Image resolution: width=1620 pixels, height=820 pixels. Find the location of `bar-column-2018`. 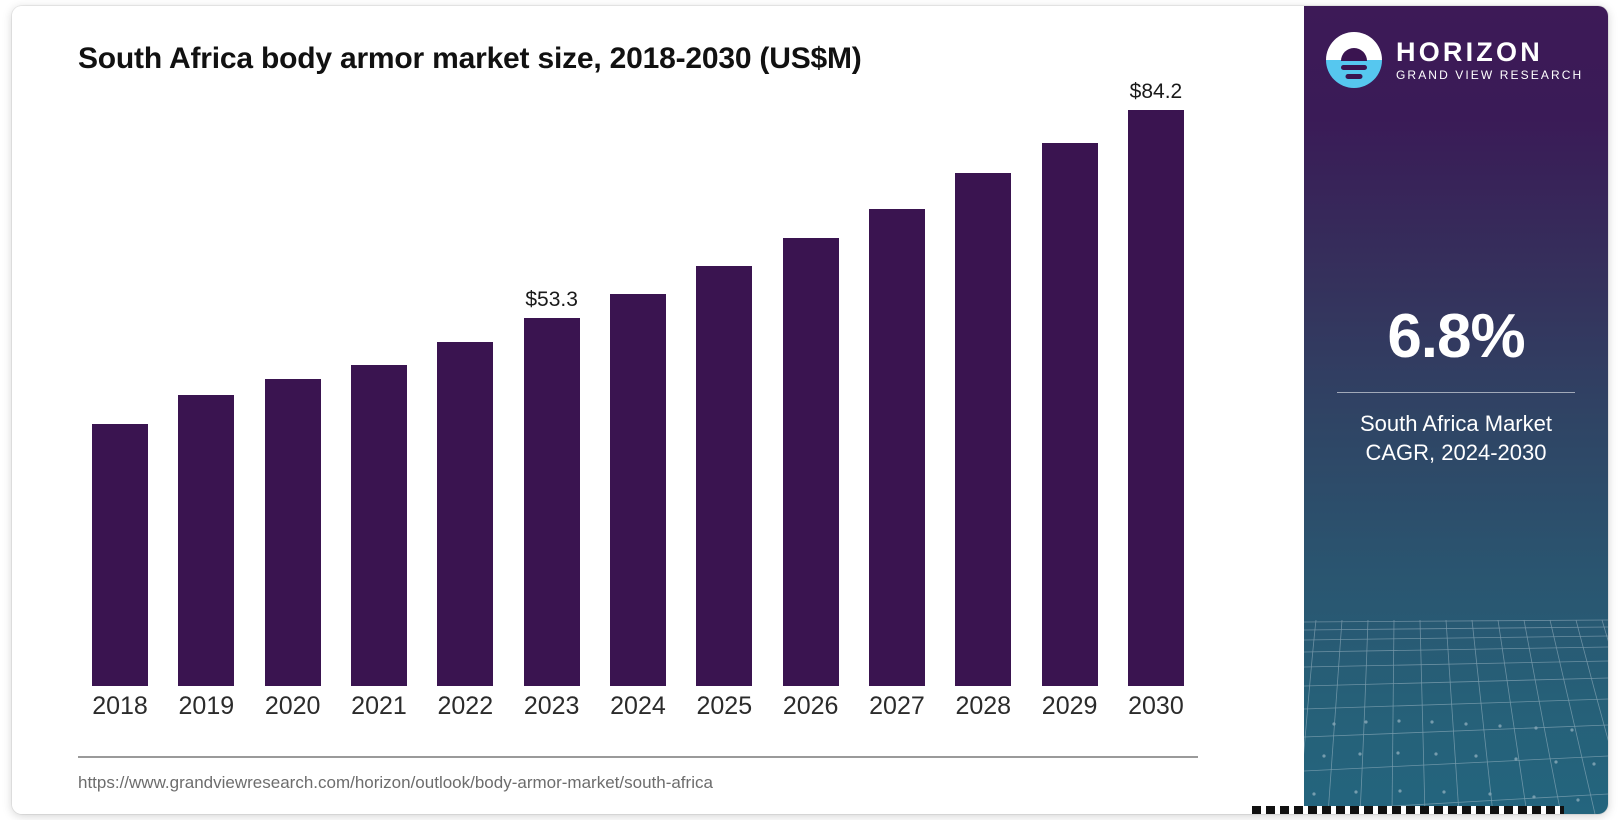

bar-column-2018 is located at coordinates (120, 381).